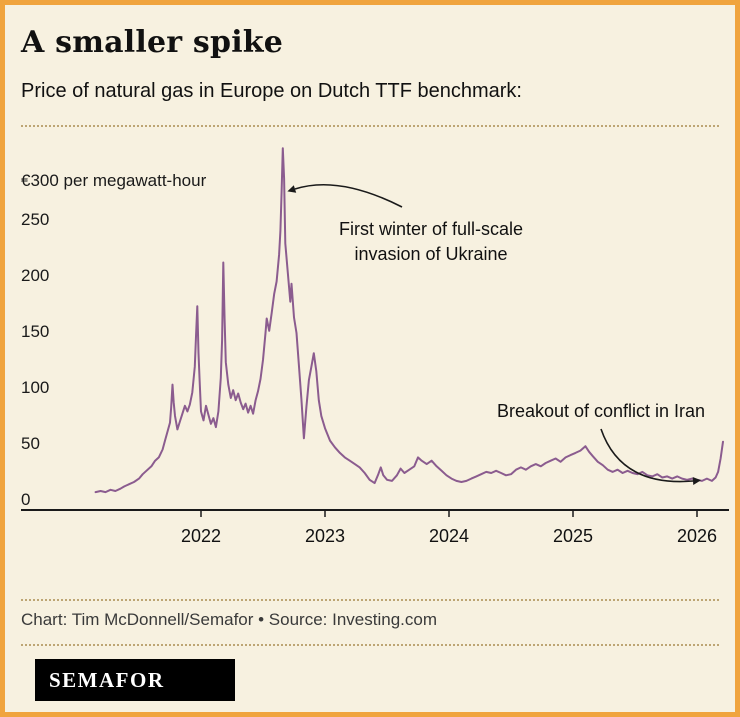  What do you see at coordinates (35, 275) in the screenshot?
I see `y-axis-tick-label: 200` at bounding box center [35, 275].